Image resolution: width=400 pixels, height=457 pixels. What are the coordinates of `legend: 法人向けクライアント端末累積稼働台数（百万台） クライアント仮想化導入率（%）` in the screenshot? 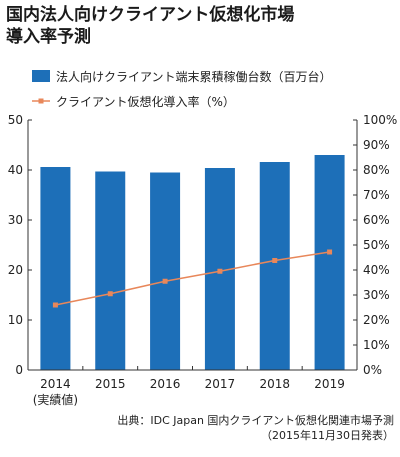 It's located at (182, 89).